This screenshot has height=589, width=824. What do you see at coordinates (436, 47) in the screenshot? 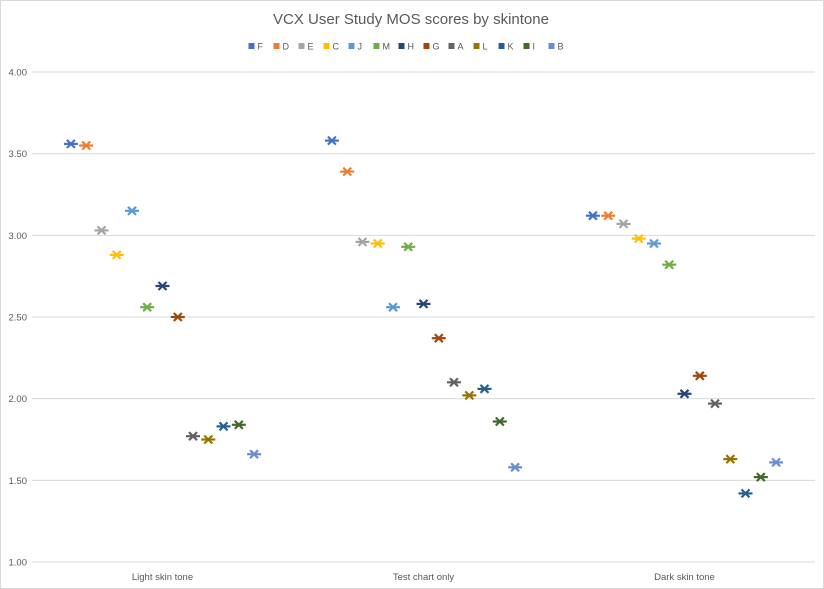
I see `legend-label: G` at bounding box center [436, 47].